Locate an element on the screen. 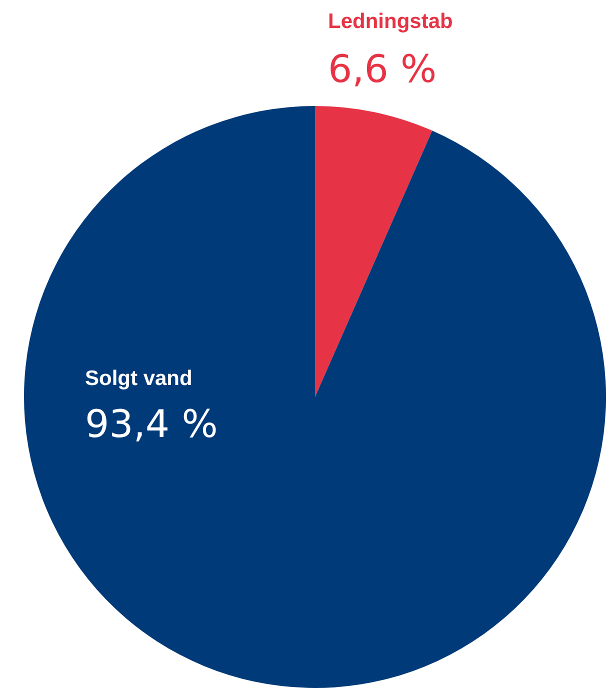 Image resolution: width=611 pixels, height=688 pixels. data-label: 6,6 % is located at coordinates (382, 69).